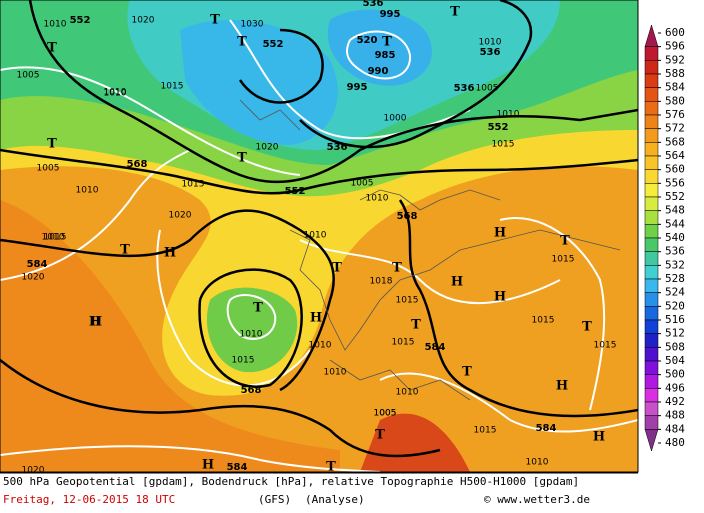 The image size is (704, 513). What do you see at coordinates (675, 415) in the screenshot?
I see `legend-label: 488` at bounding box center [675, 415].